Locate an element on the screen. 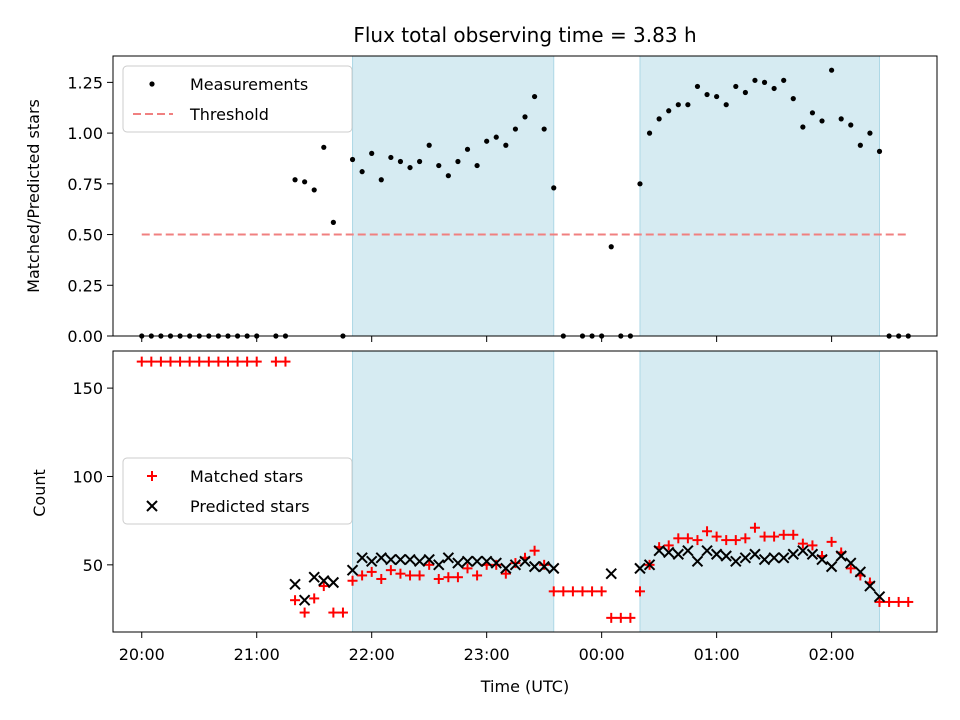  bottom-x-tick-label: 22:00 is located at coordinates (372, 654).